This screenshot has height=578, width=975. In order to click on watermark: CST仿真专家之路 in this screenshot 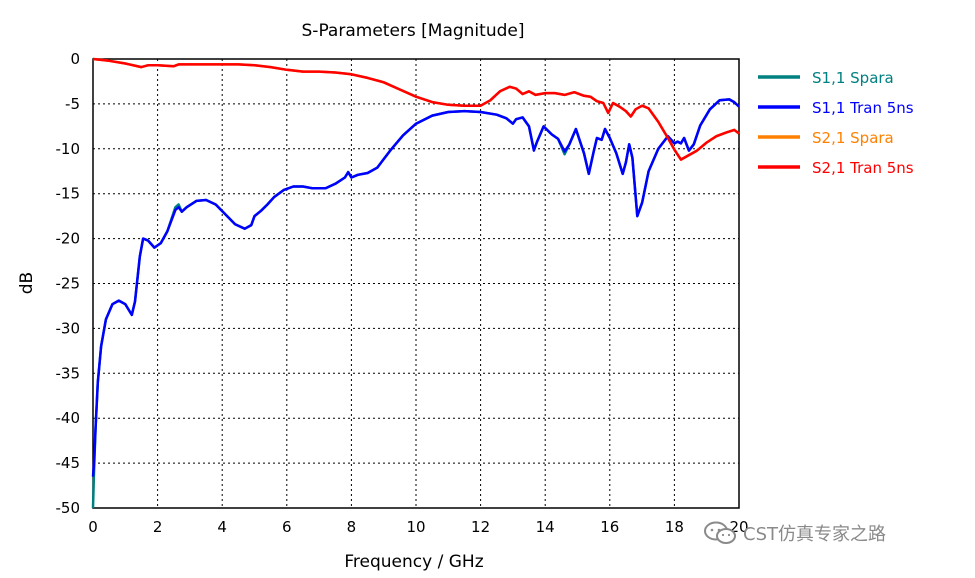, I will do `click(794, 533)`.